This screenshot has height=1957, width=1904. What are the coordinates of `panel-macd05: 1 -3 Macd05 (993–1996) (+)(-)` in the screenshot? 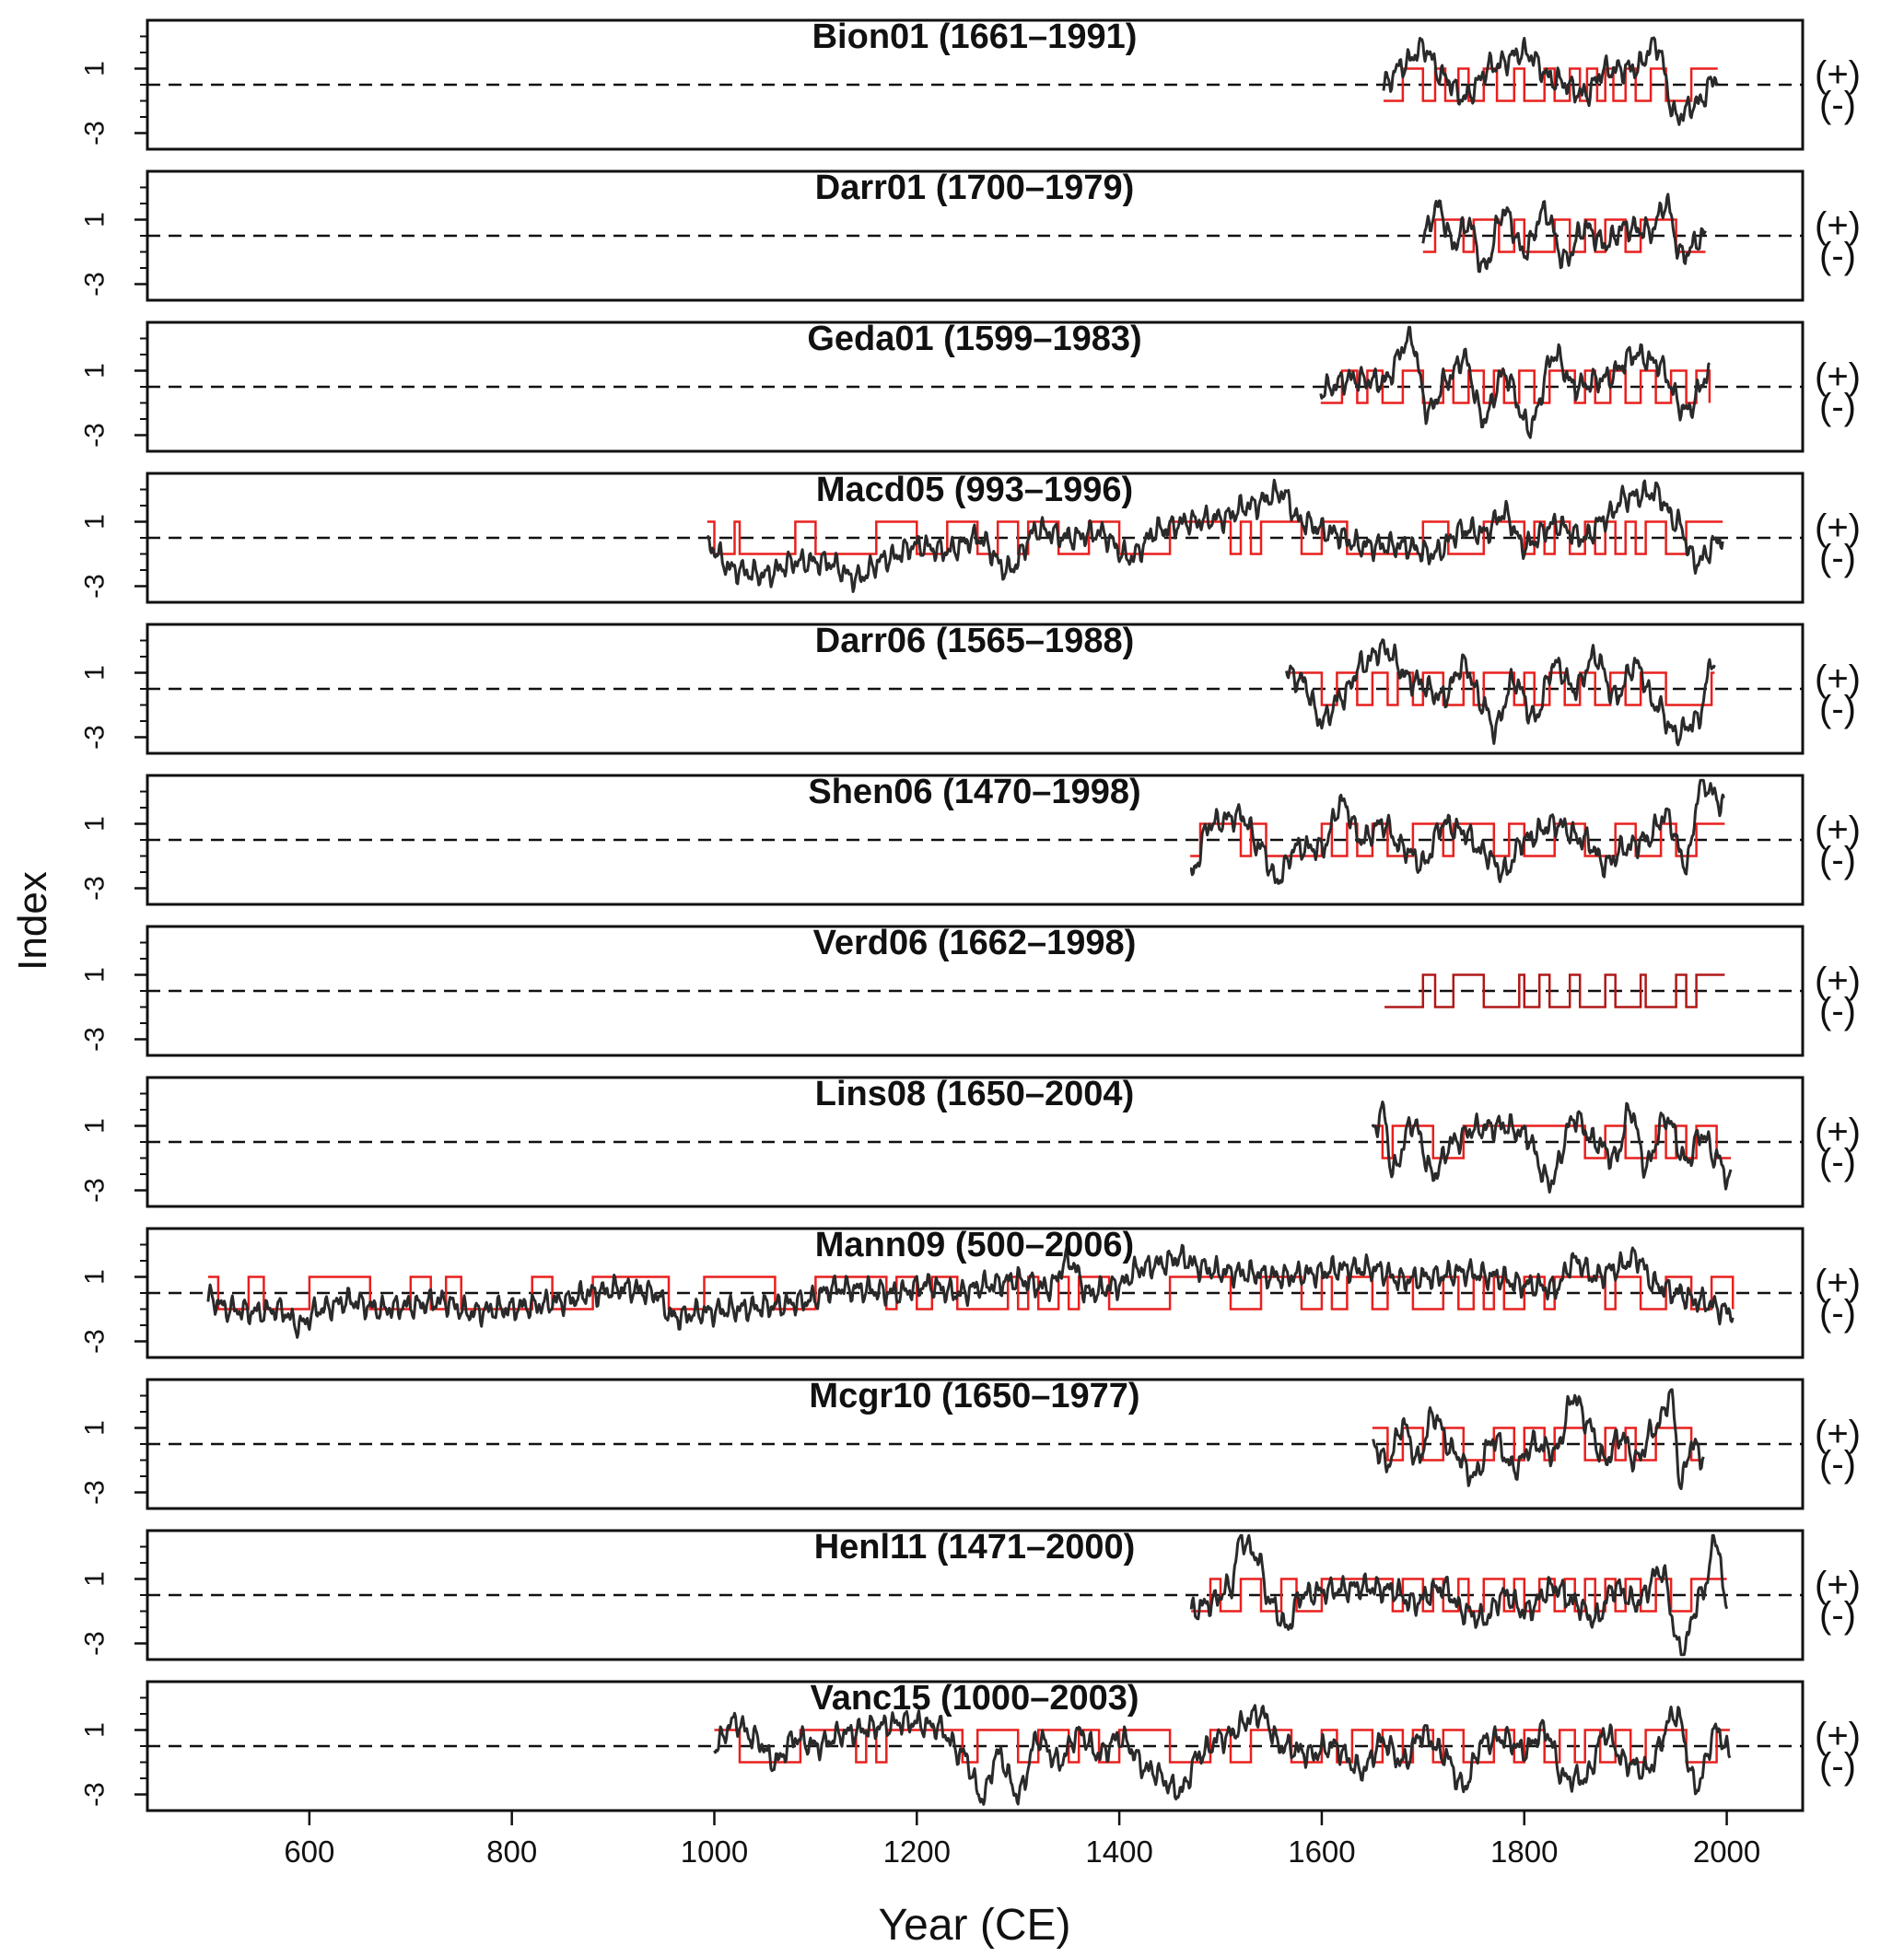 It's located at (970, 537).